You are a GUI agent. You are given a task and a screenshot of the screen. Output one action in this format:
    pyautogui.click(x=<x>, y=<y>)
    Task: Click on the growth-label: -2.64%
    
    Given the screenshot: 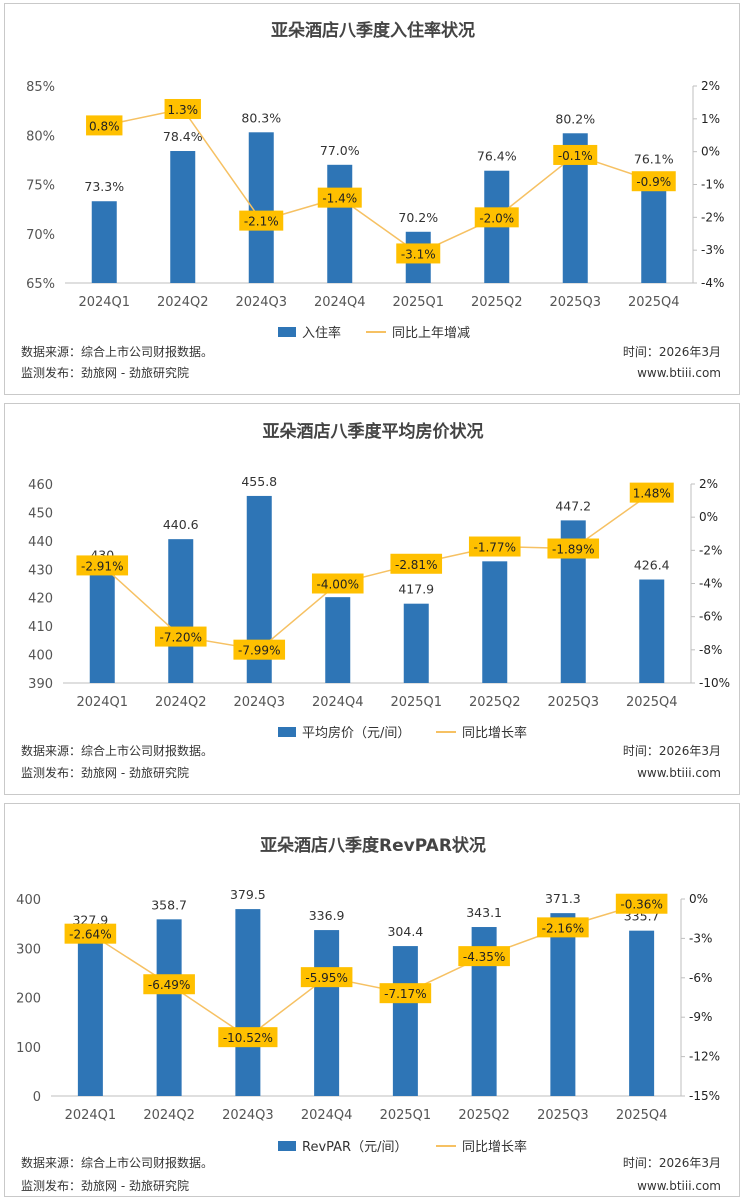 What is the action you would take?
    pyautogui.click(x=90, y=935)
    